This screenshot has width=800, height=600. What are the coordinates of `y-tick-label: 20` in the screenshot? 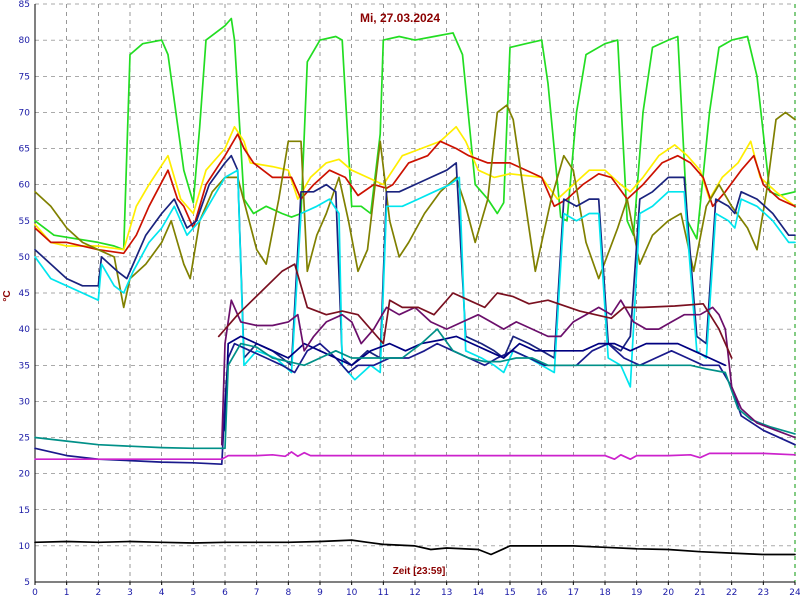 It's located at (25, 475).